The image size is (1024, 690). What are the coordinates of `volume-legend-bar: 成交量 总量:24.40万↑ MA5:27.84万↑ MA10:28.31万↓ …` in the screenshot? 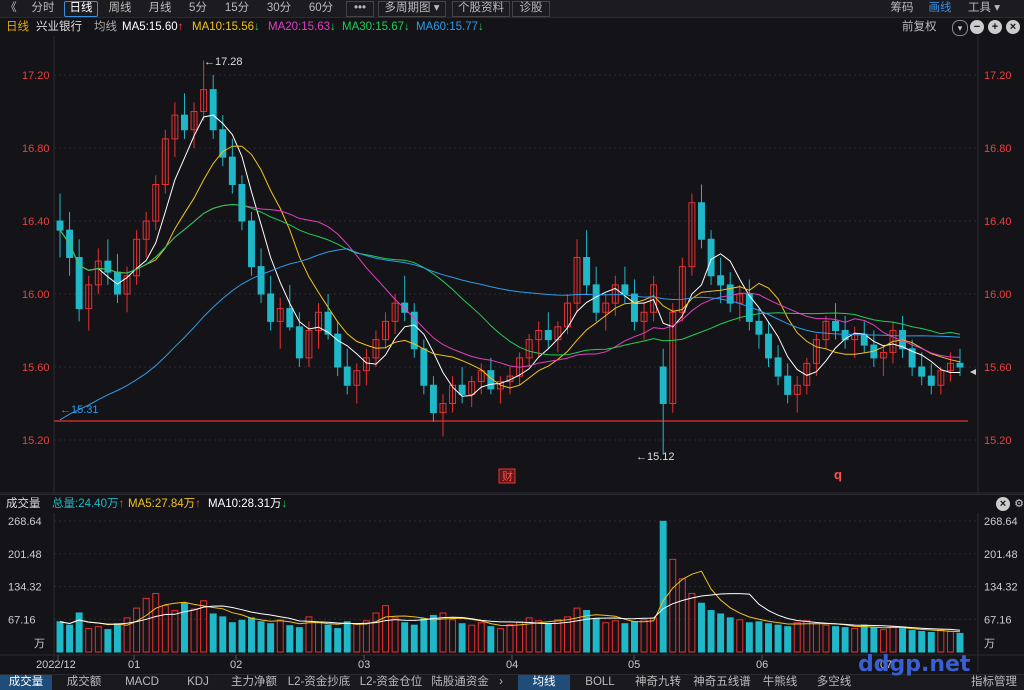 It's located at (512, 503).